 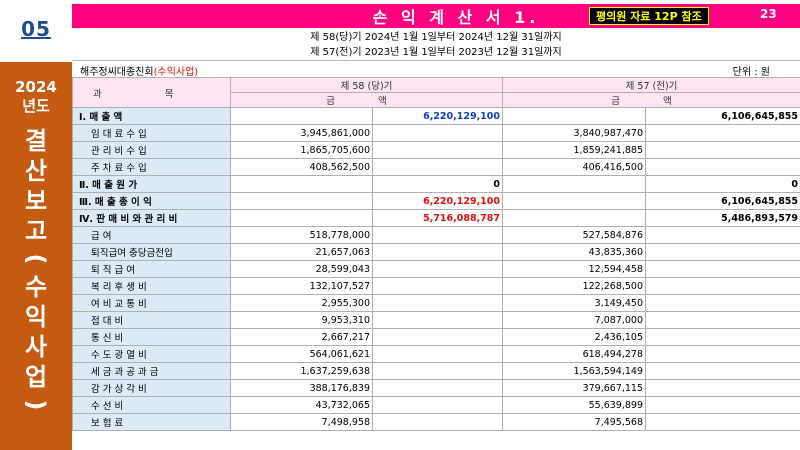 I want to click on table-row: 여 비 교 통 비 2,955,300 3,149,450, so click(x=436, y=303).